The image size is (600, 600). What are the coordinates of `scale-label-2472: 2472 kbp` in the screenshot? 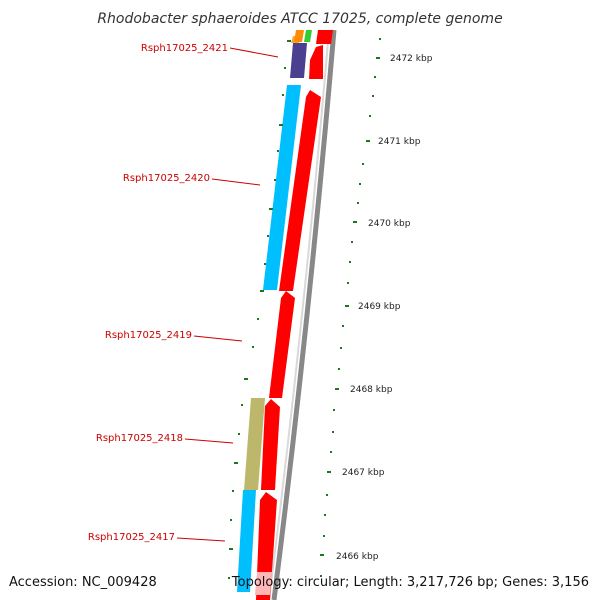 It's located at (411, 59).